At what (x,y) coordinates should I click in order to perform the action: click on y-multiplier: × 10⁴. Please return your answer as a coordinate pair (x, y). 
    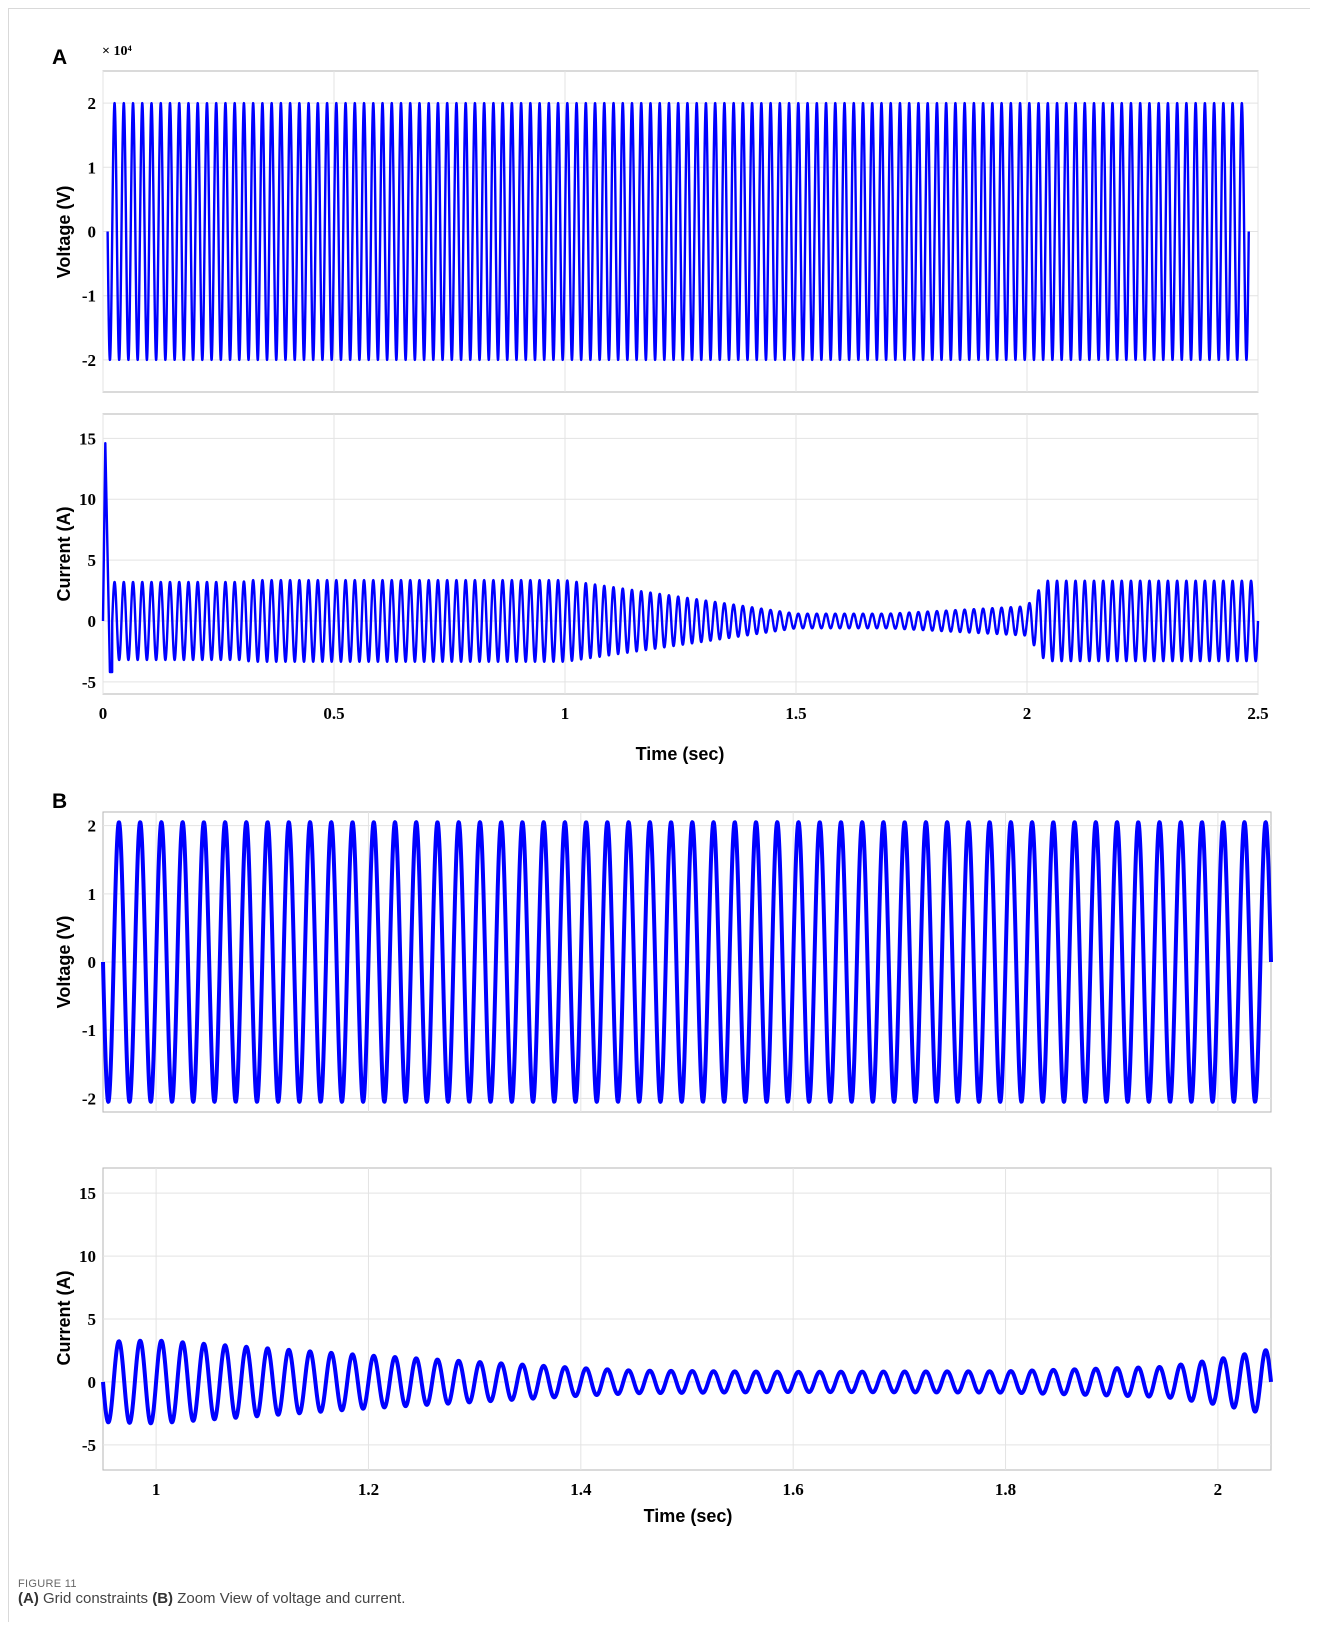
    Looking at the image, I should click on (117, 51).